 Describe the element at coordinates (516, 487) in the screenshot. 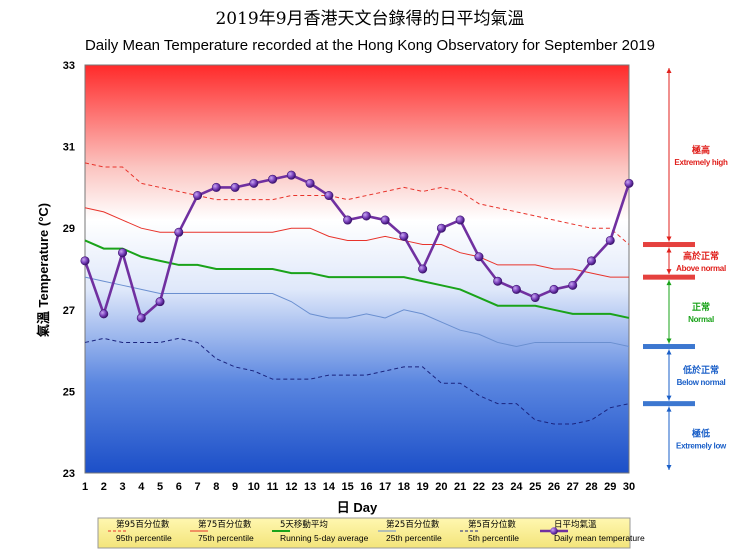

I see `x-tick-label: 24` at that location.